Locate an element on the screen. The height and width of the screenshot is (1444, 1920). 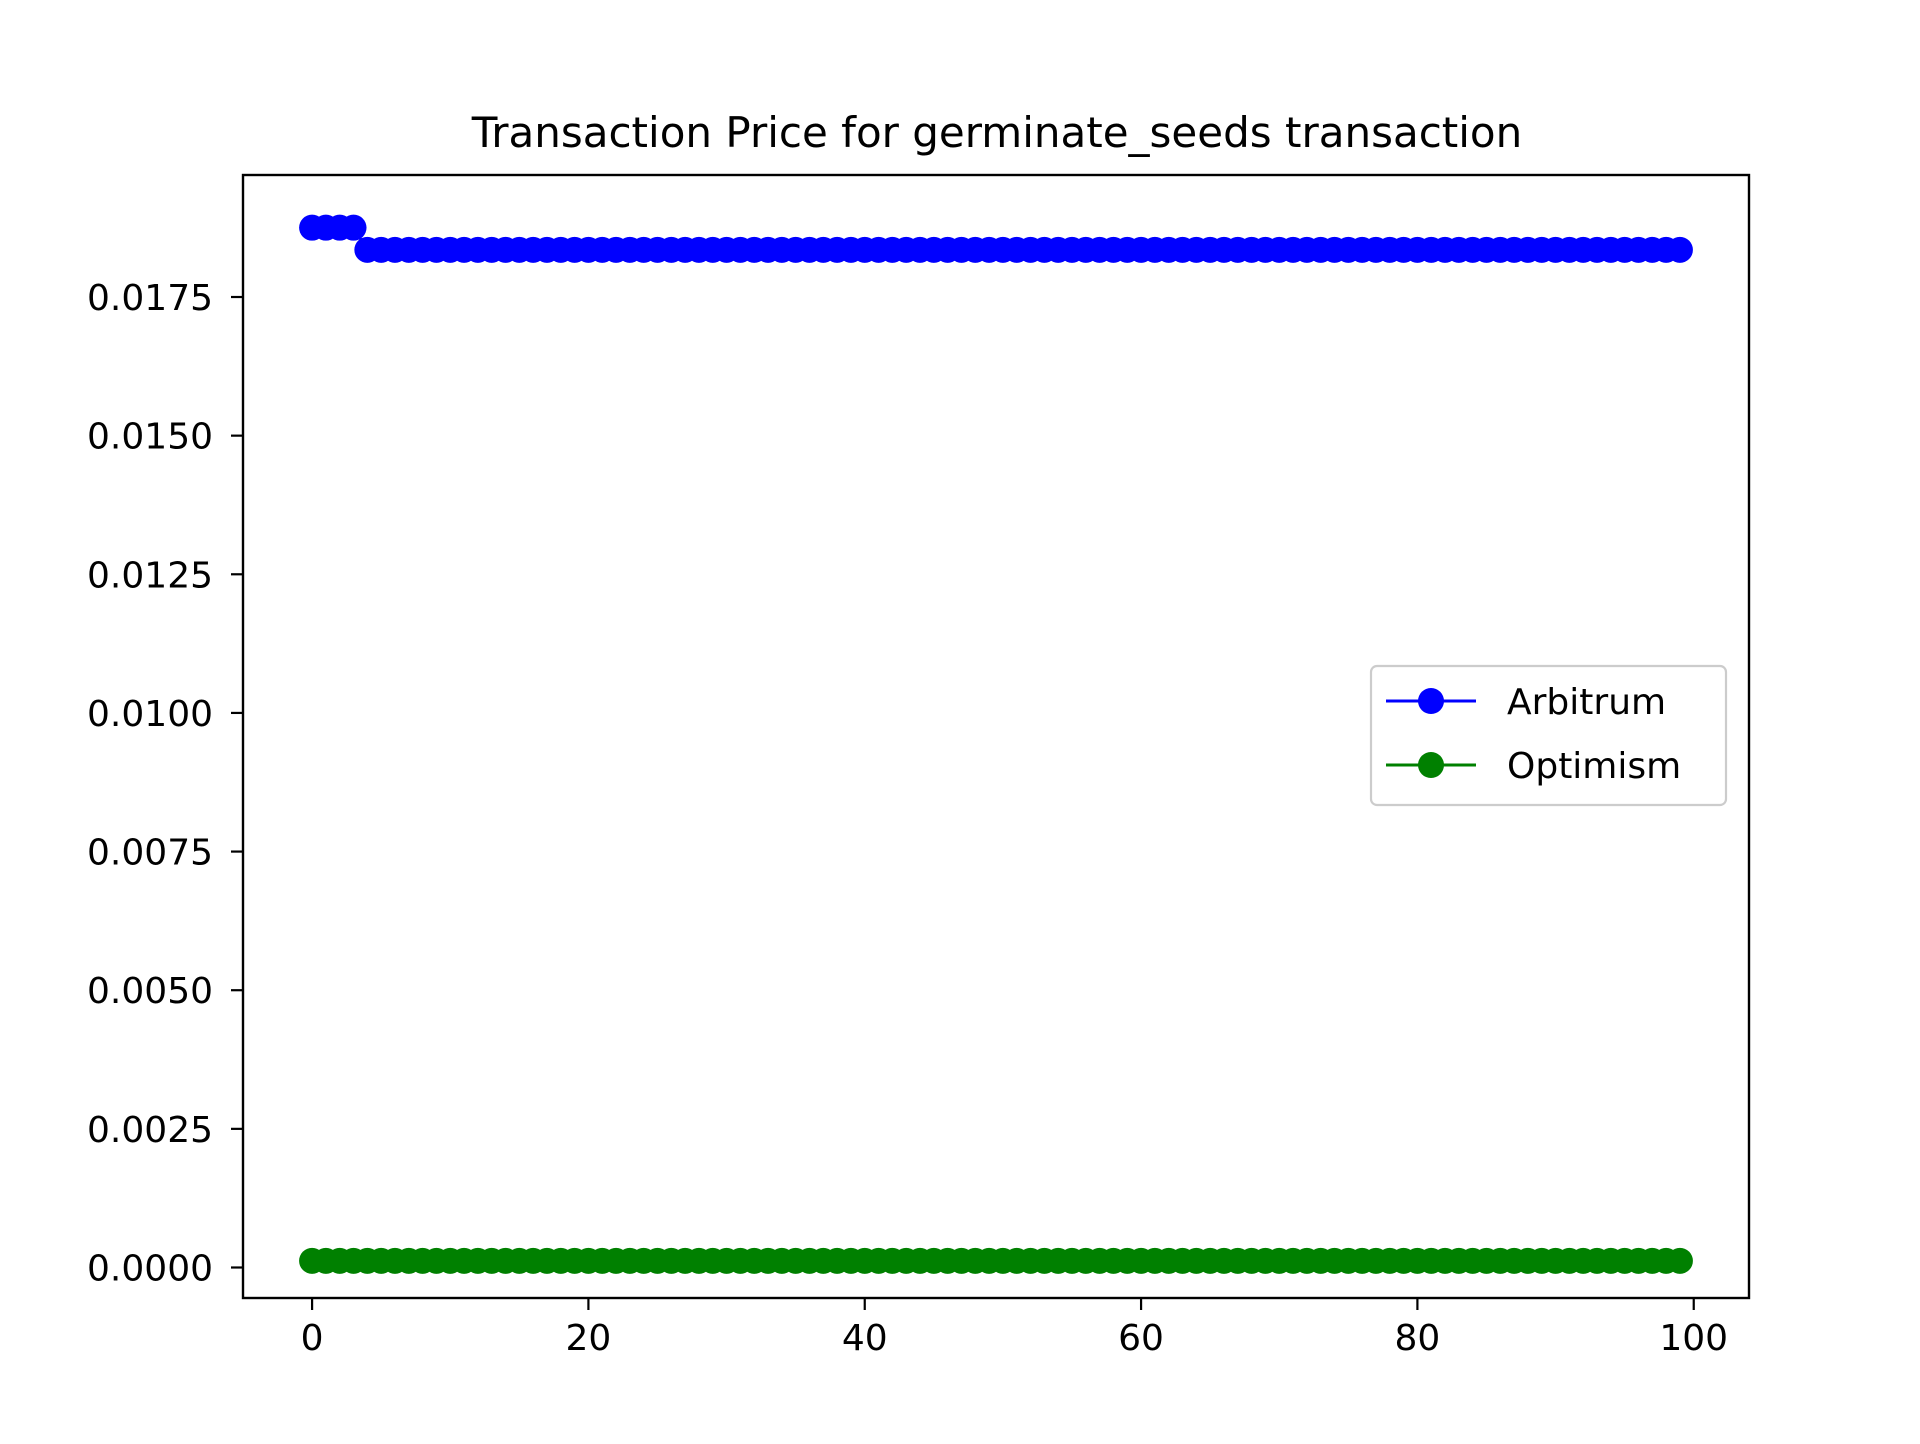
x-axis: 0 20 40 60 80 100 is located at coordinates (1014, 1328).